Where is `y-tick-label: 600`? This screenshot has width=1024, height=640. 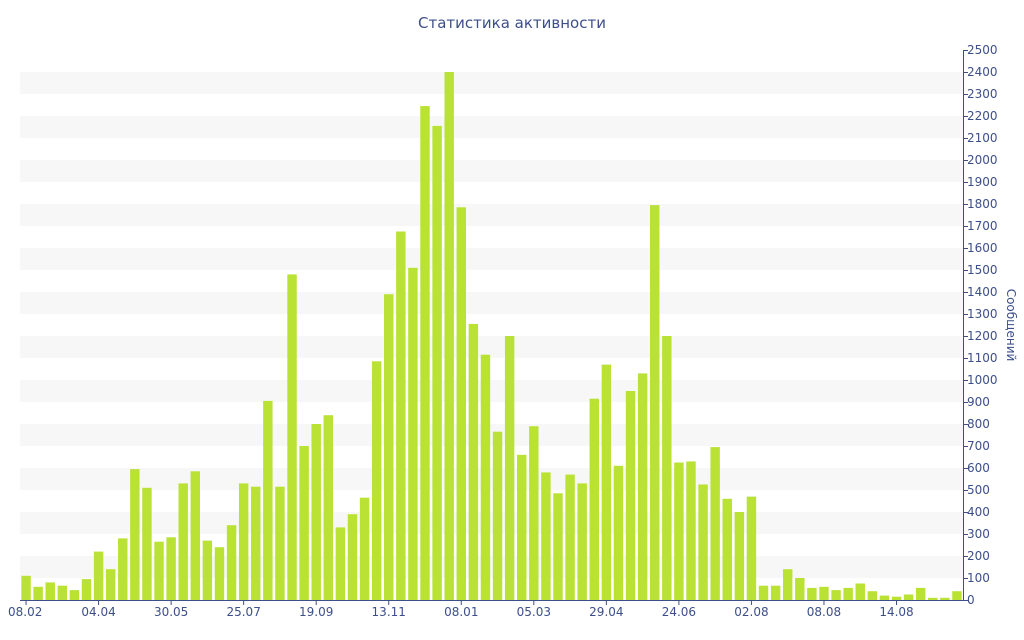
y-tick-label: 600 is located at coordinates (978, 468).